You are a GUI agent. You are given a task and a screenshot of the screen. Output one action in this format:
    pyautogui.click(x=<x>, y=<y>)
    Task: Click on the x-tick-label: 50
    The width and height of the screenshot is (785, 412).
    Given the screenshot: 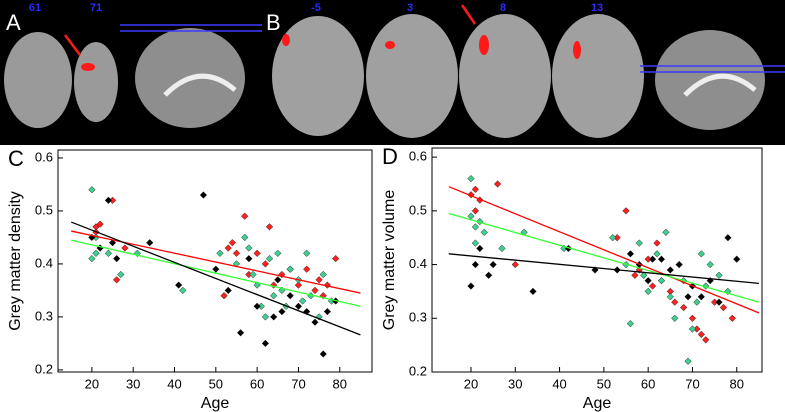 What is the action you would take?
    pyautogui.click(x=604, y=383)
    